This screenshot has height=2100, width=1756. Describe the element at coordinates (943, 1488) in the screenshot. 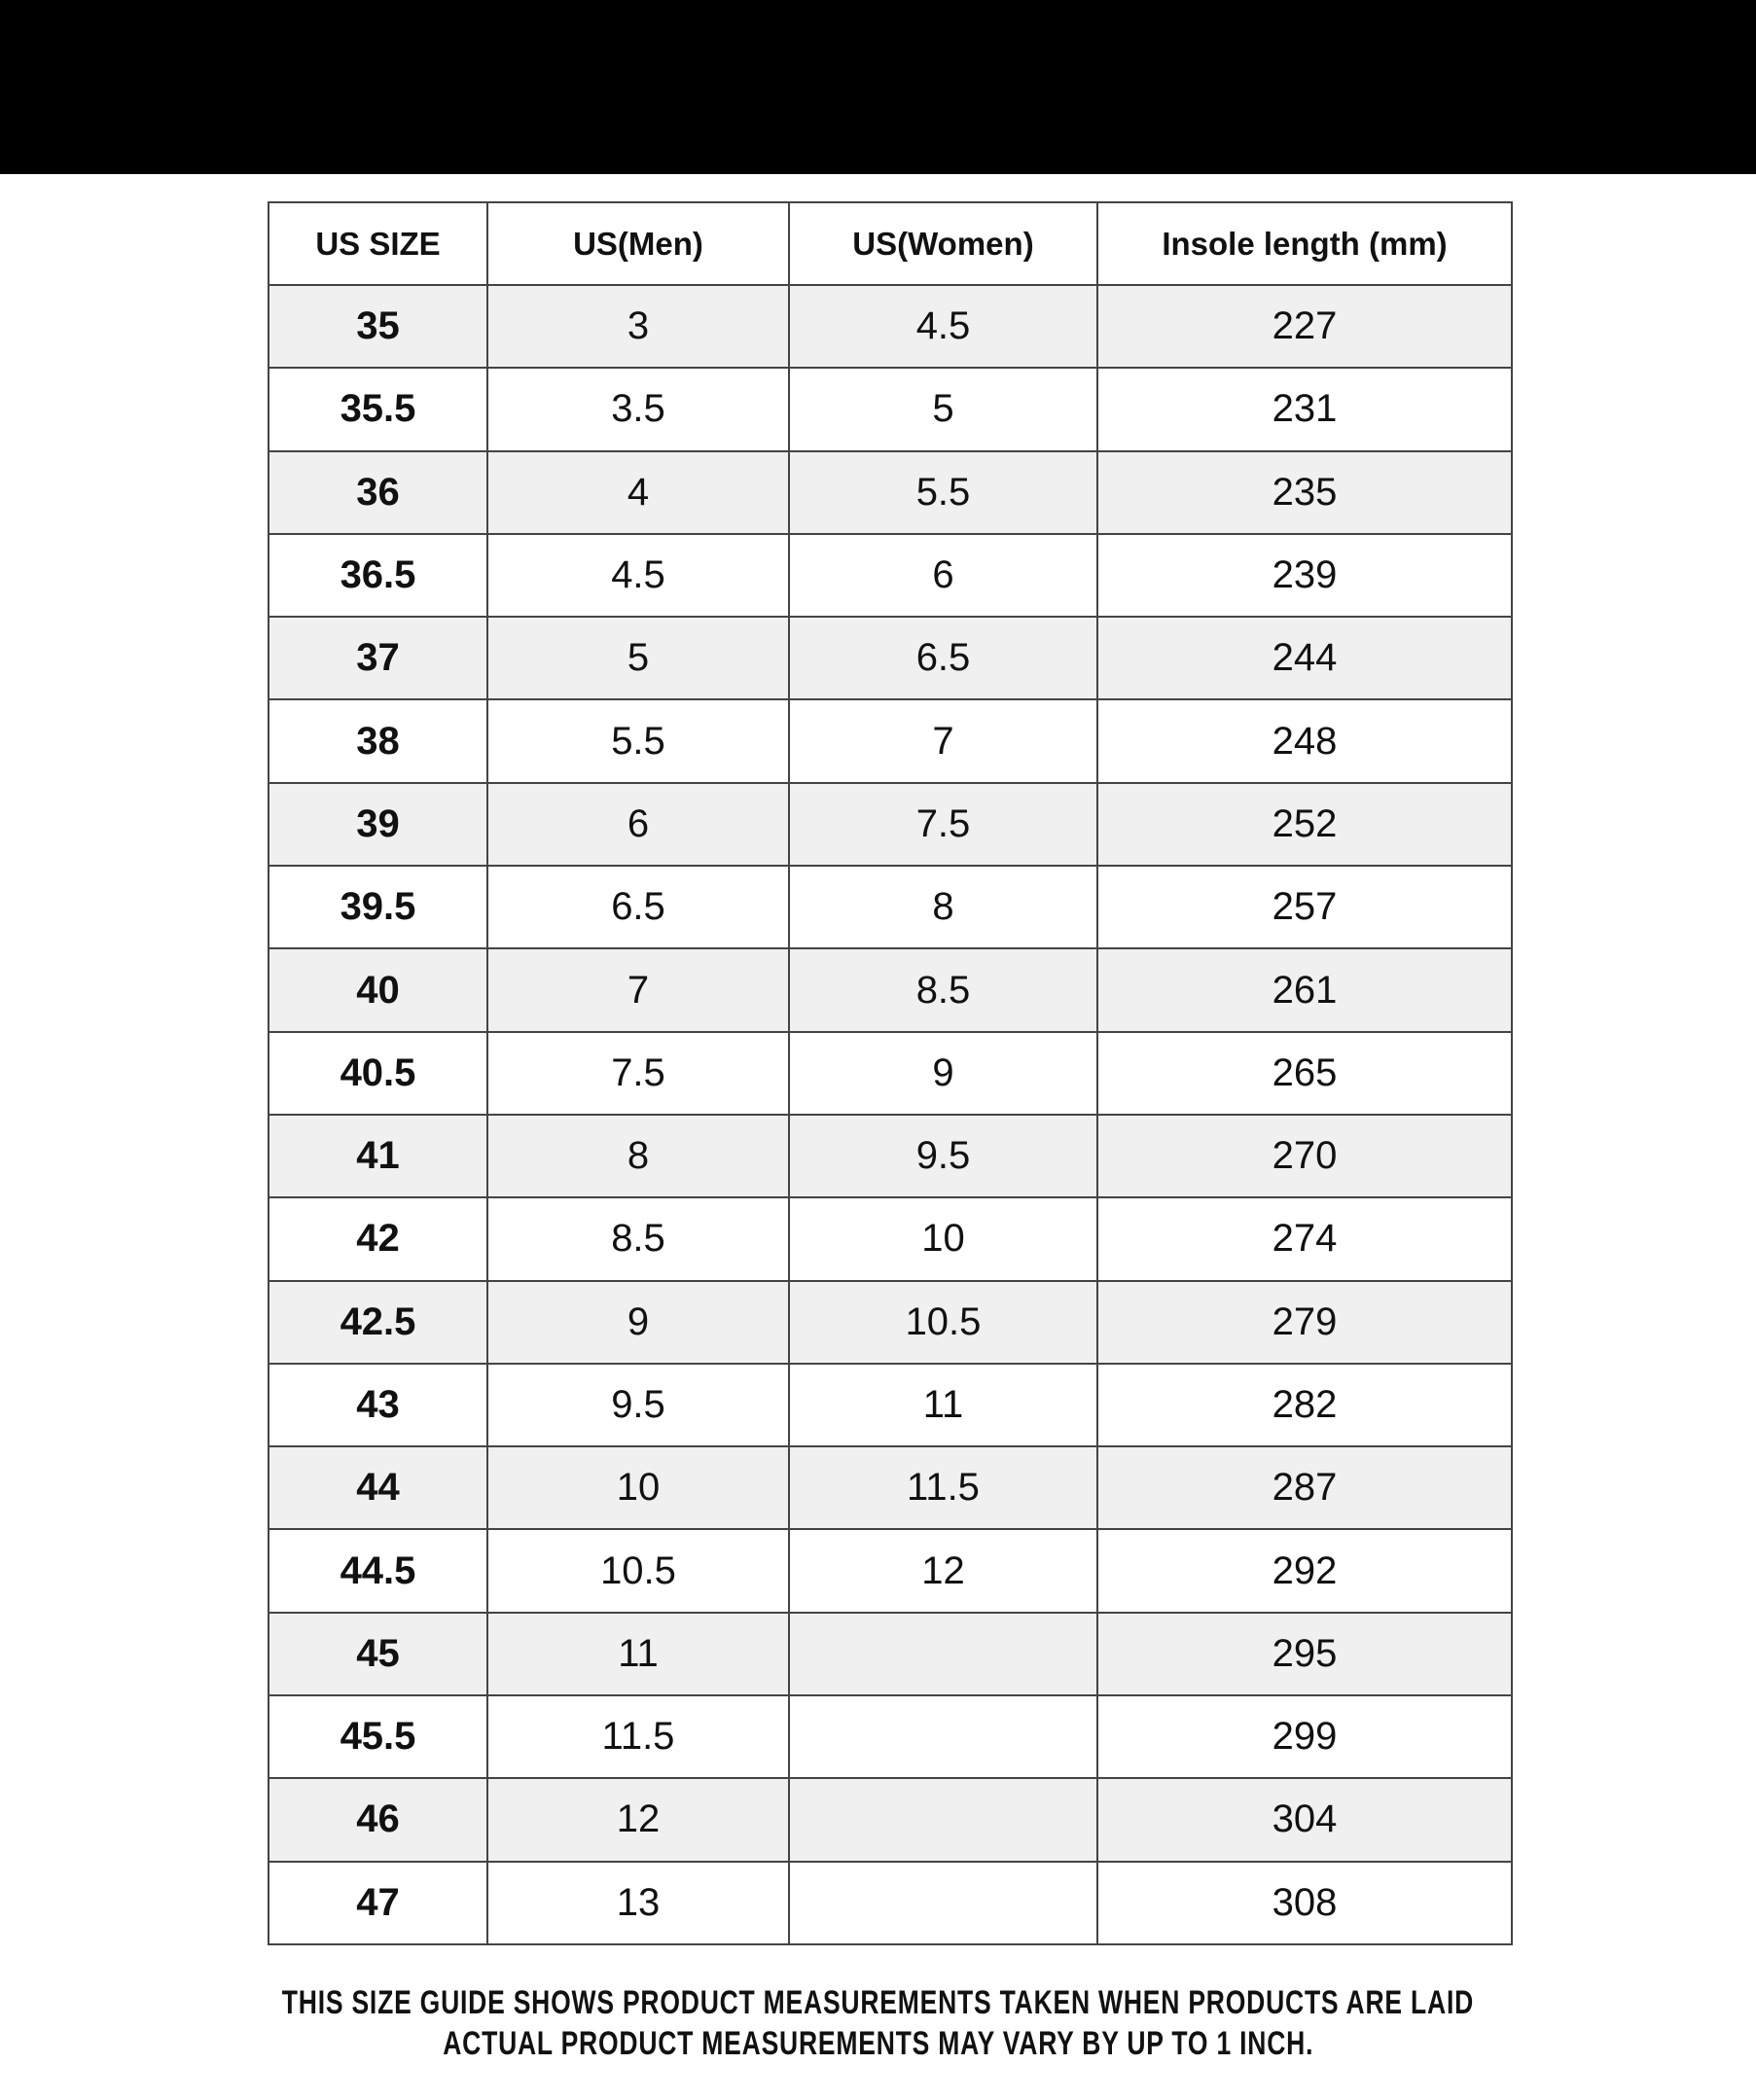

I see `cell-us-women: 11.5` at that location.